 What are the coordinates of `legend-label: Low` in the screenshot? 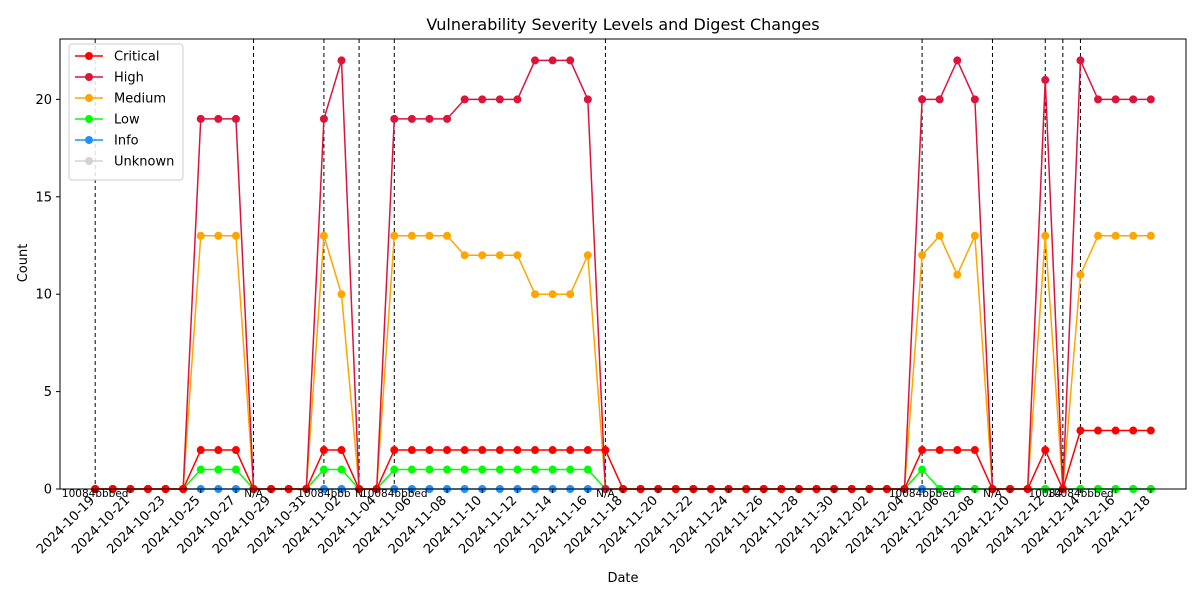 It's located at (127, 120).